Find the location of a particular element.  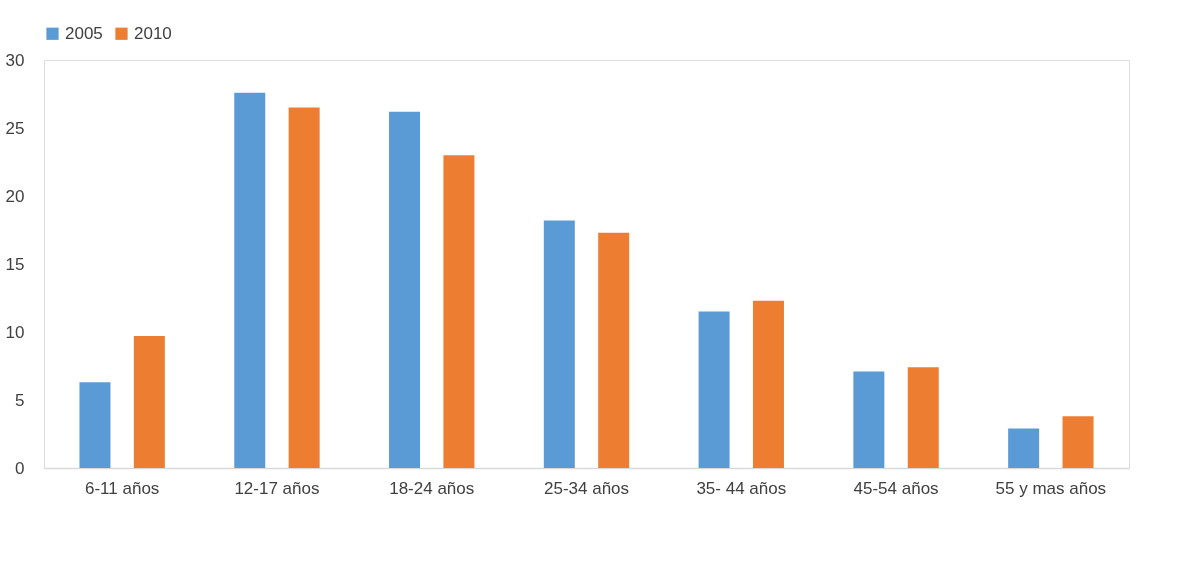

y-tick-label: 25 is located at coordinates (15, 128).